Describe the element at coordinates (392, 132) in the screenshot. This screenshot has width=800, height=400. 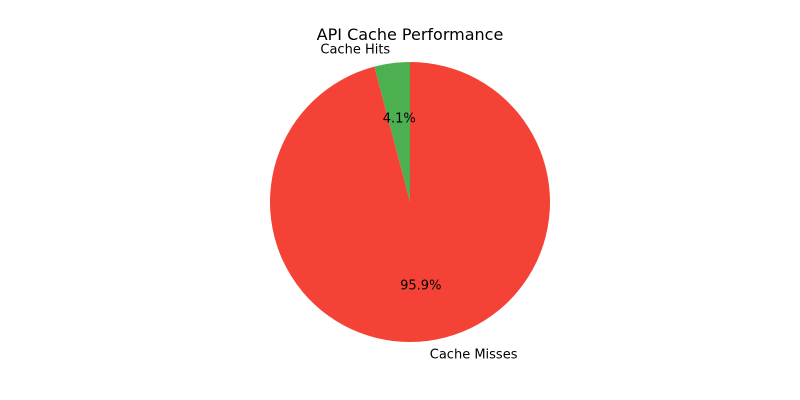
I see `pie-slice-cache-hits` at that location.